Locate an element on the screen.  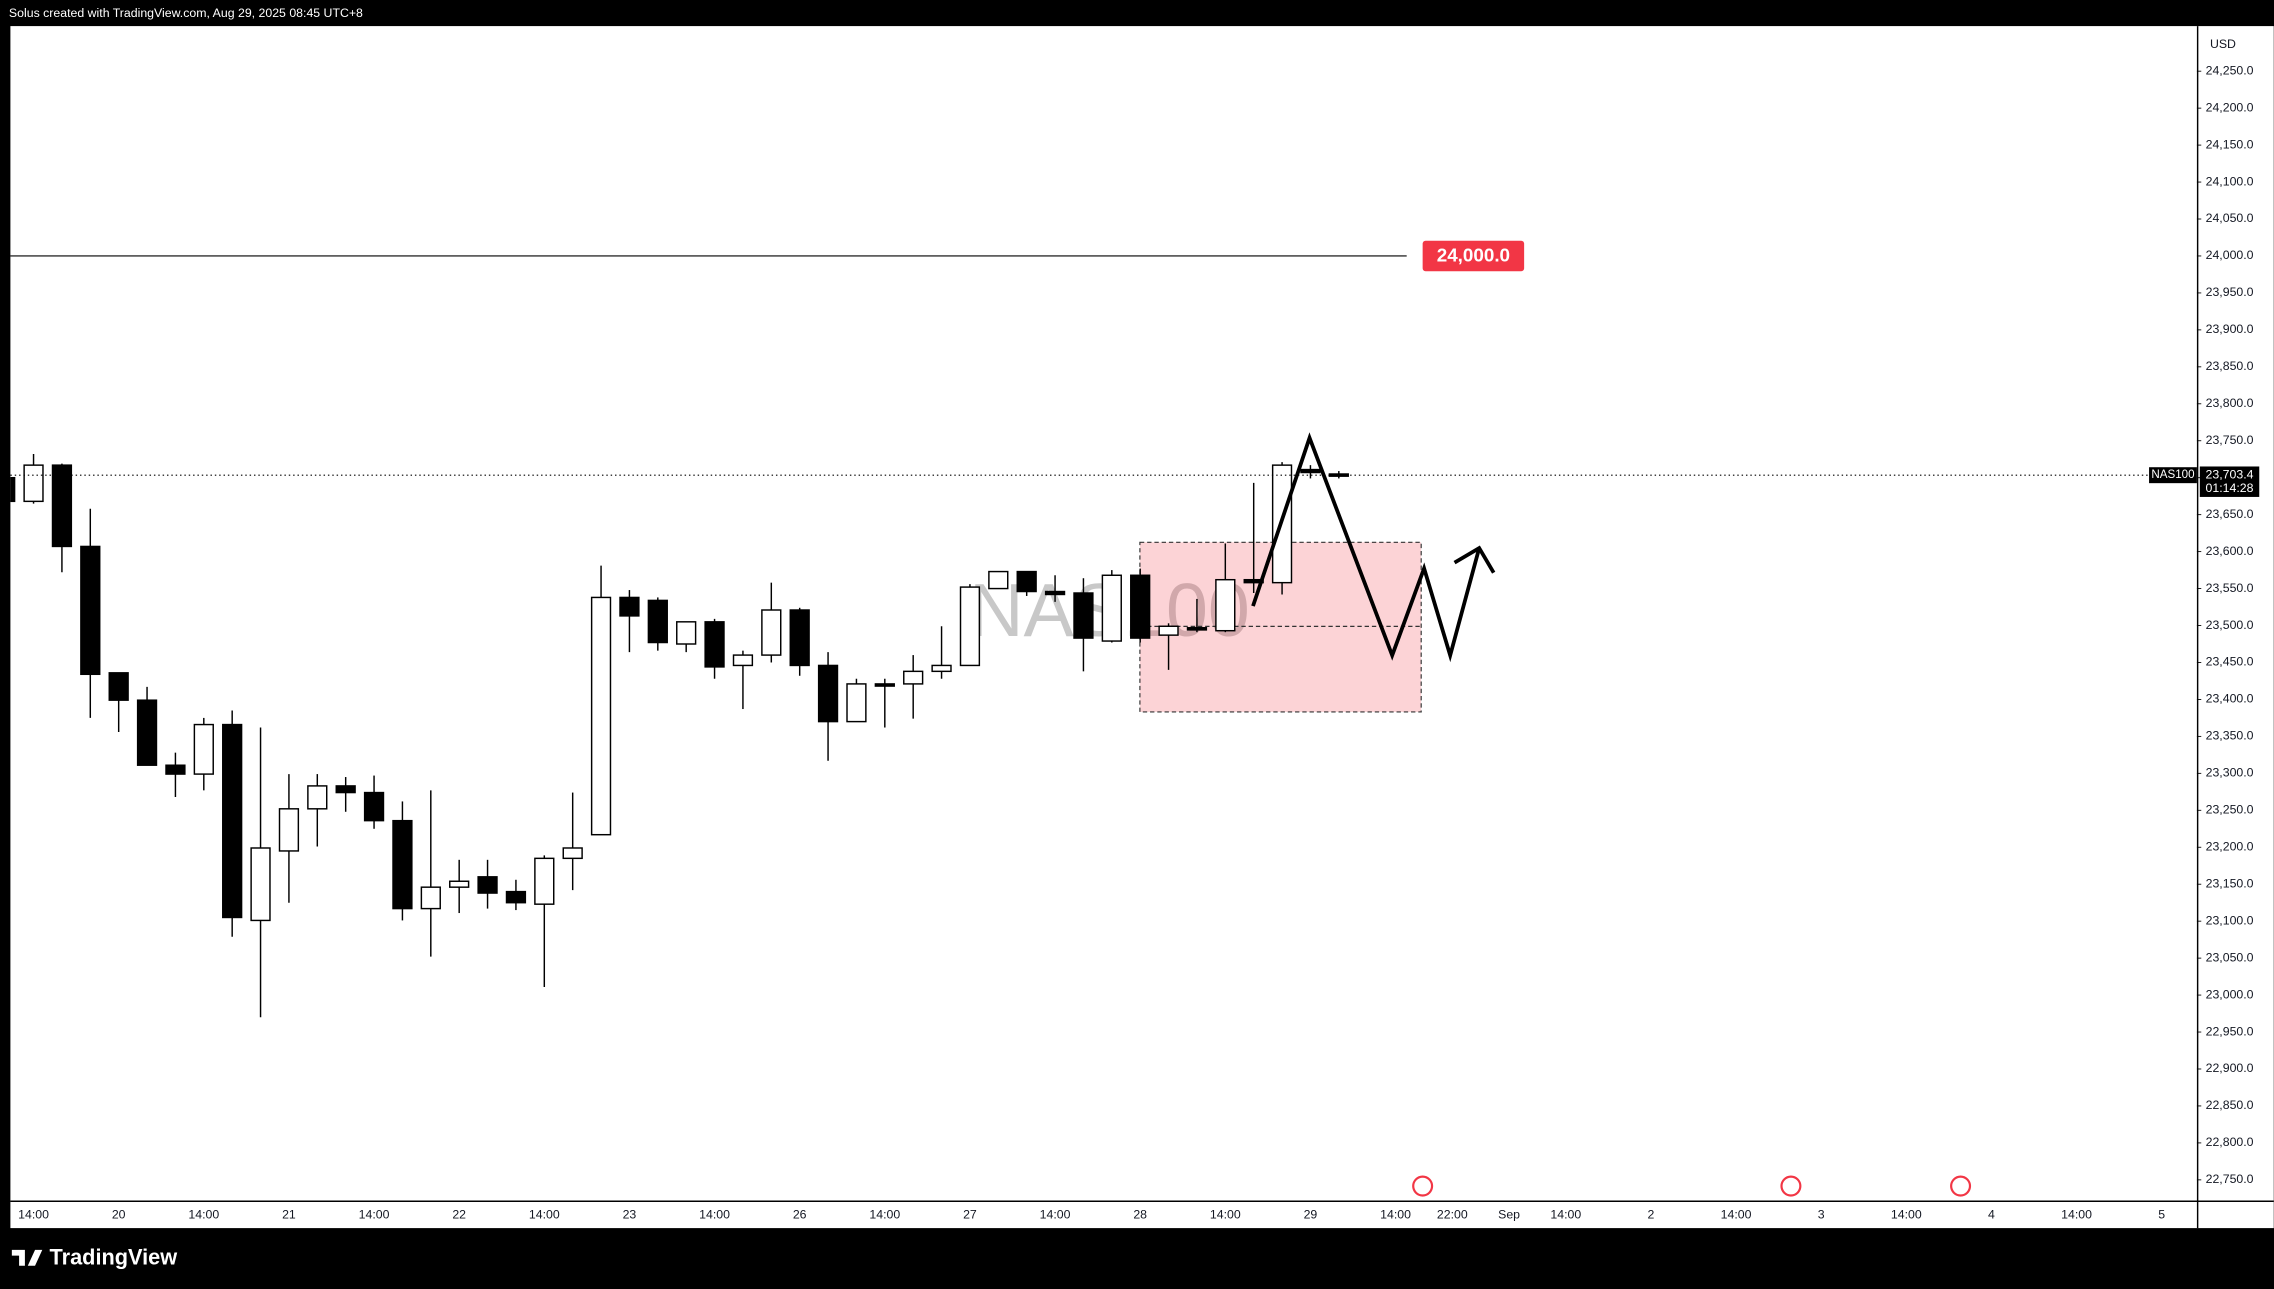
x-tick-label: 21 is located at coordinates (289, 1214).